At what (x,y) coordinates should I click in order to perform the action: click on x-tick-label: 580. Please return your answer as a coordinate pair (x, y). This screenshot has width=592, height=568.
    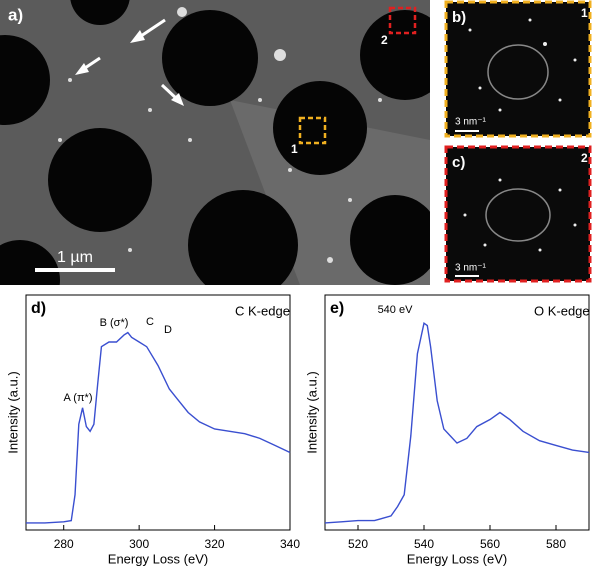
    Looking at the image, I should click on (556, 544).